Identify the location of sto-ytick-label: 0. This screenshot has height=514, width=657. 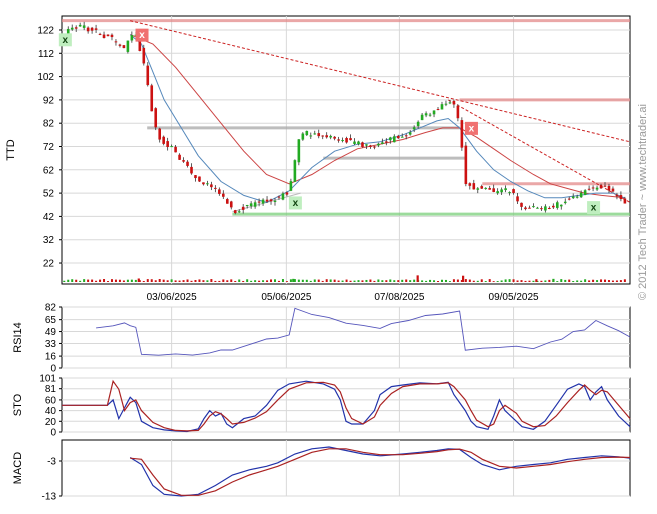
(53, 433).